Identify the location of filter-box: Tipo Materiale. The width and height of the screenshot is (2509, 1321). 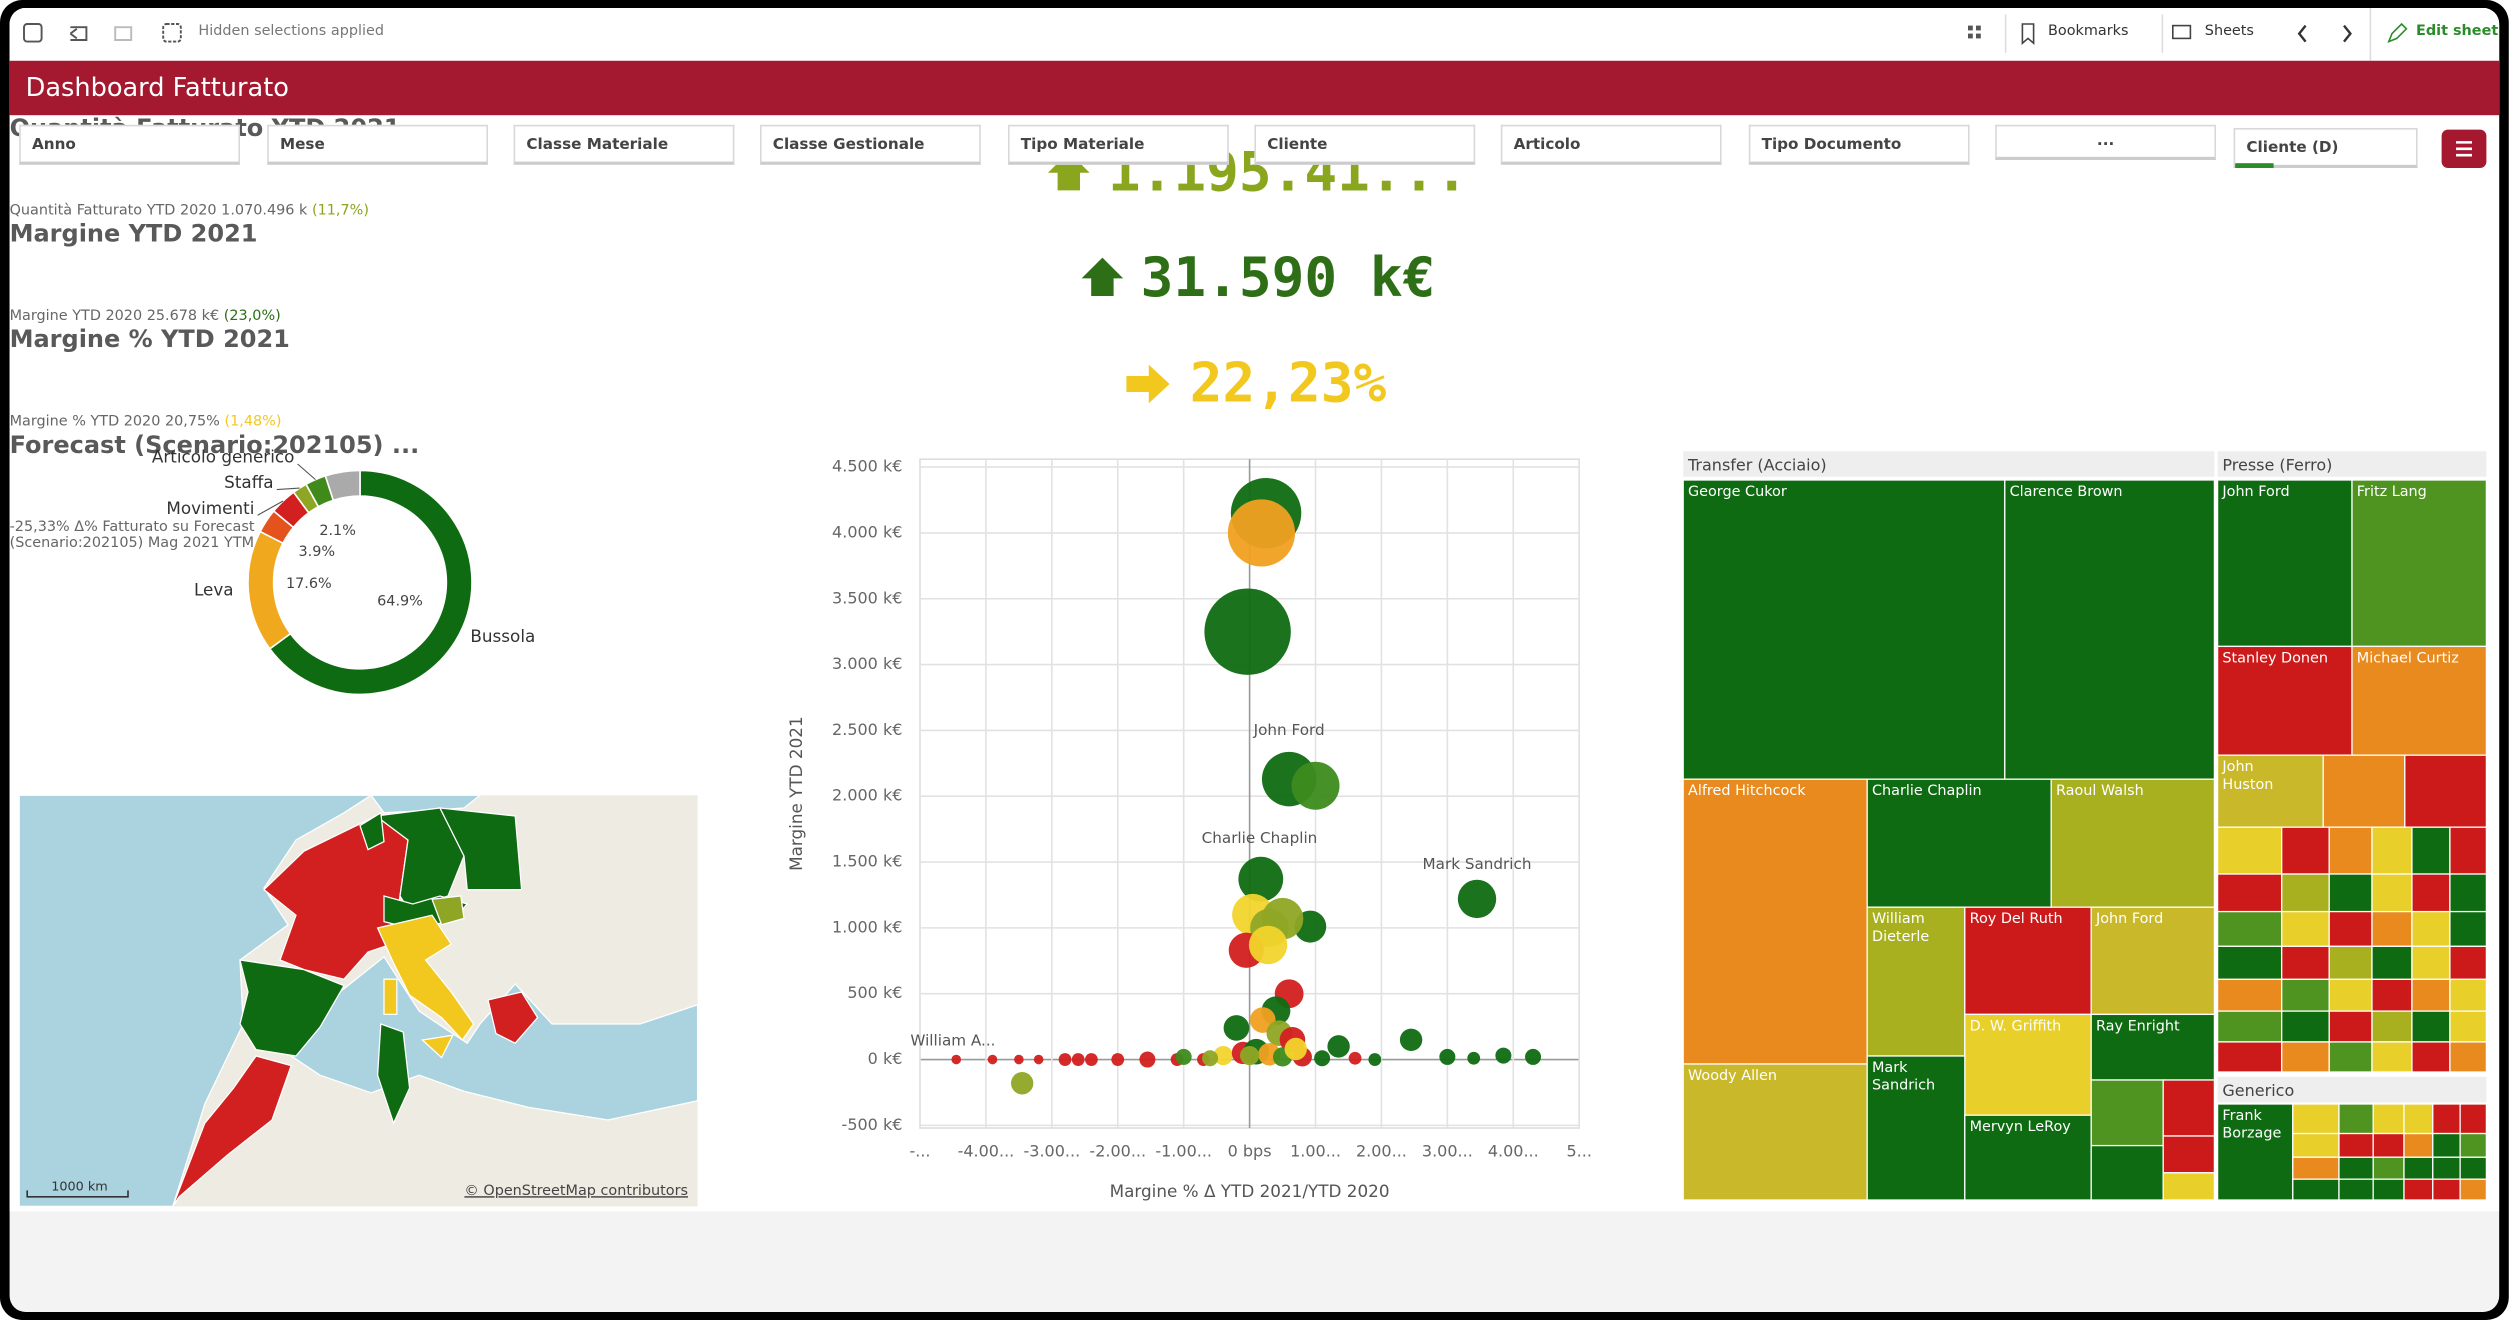
(1118, 144).